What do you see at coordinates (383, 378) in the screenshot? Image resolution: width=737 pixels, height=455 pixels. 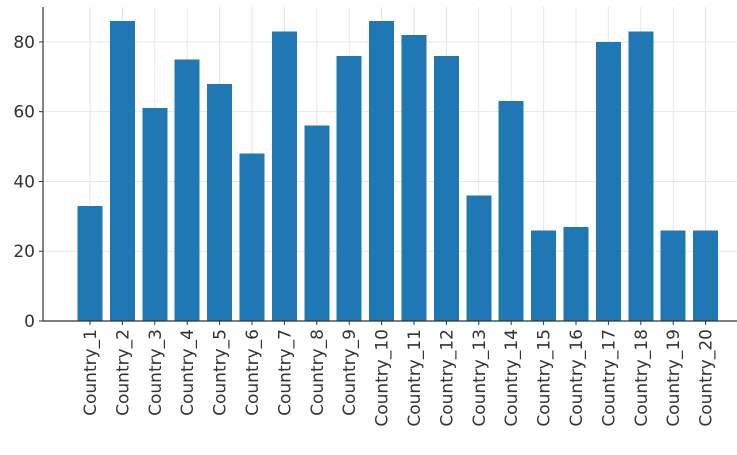 I see `x-tick-label: Country_10` at bounding box center [383, 378].